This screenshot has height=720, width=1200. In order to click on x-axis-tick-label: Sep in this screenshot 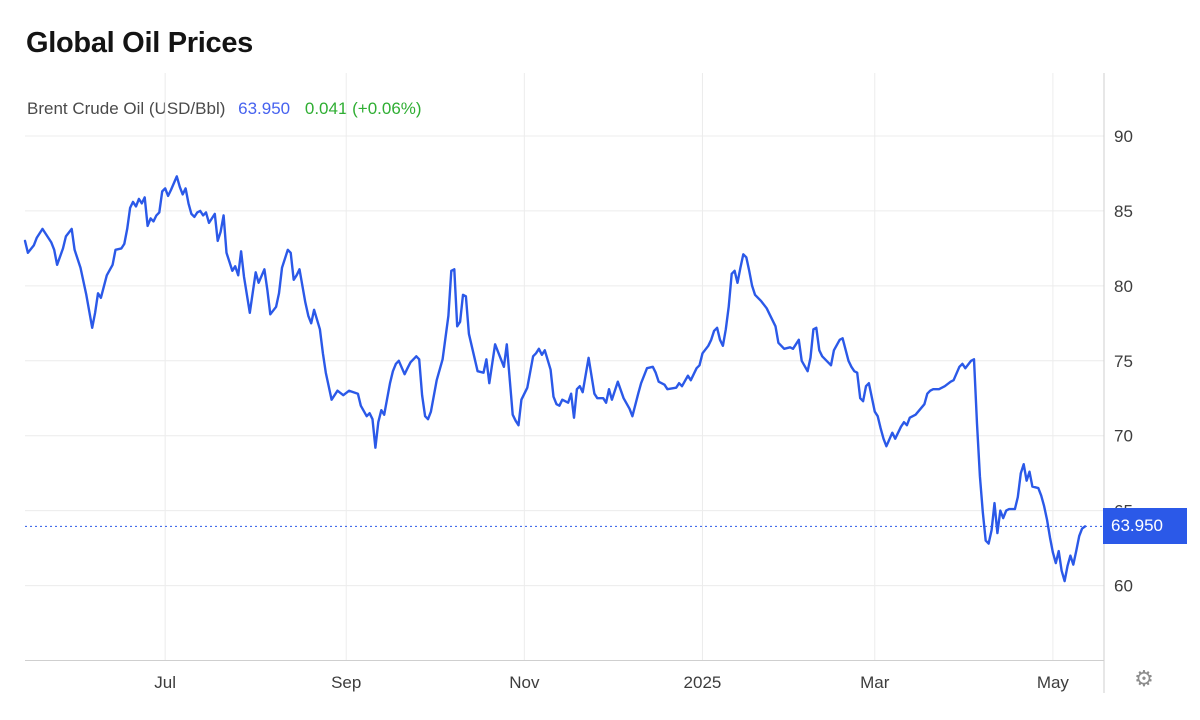, I will do `click(346, 682)`.